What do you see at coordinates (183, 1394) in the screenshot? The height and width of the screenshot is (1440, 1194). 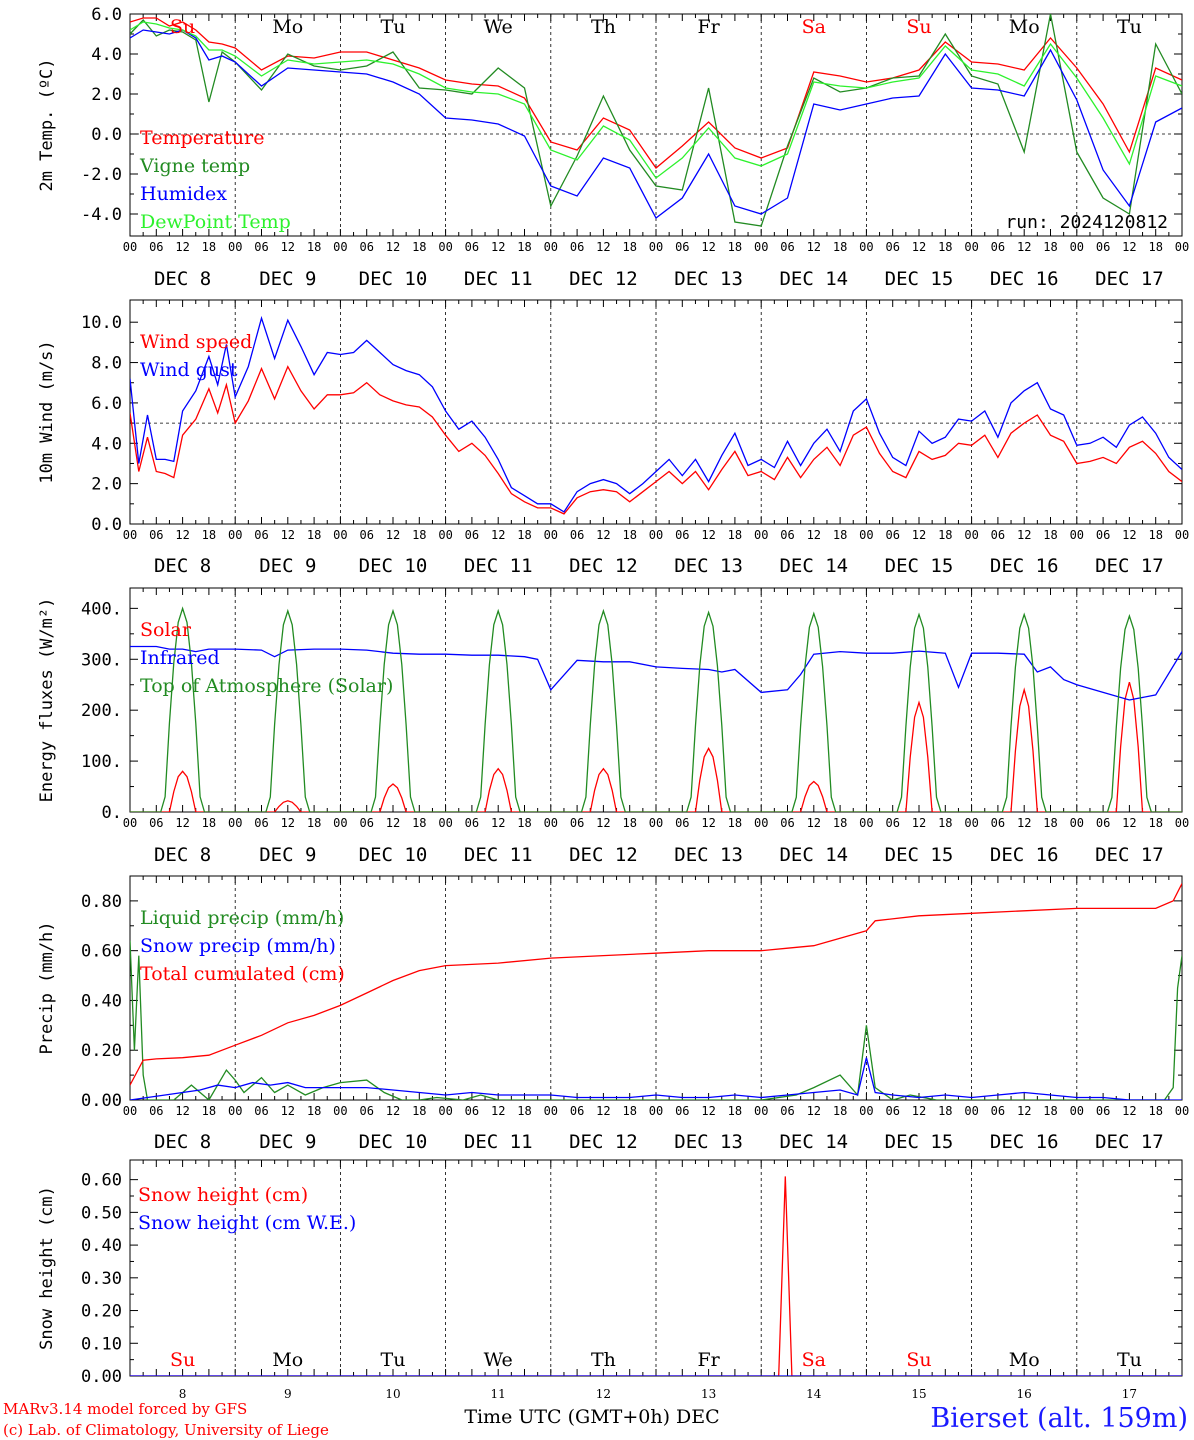 I see `day-number-label: 8` at bounding box center [183, 1394].